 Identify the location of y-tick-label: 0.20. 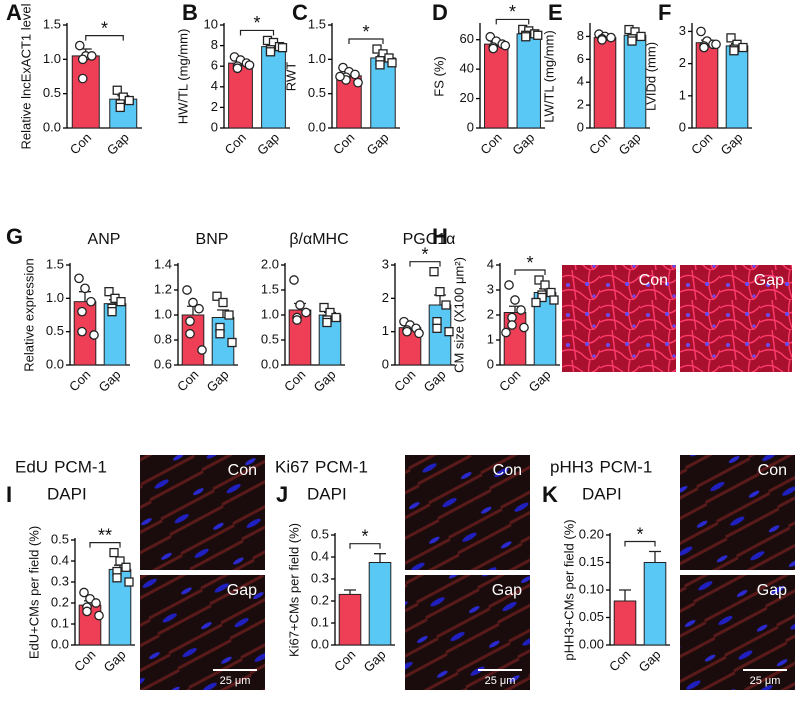
(591, 533).